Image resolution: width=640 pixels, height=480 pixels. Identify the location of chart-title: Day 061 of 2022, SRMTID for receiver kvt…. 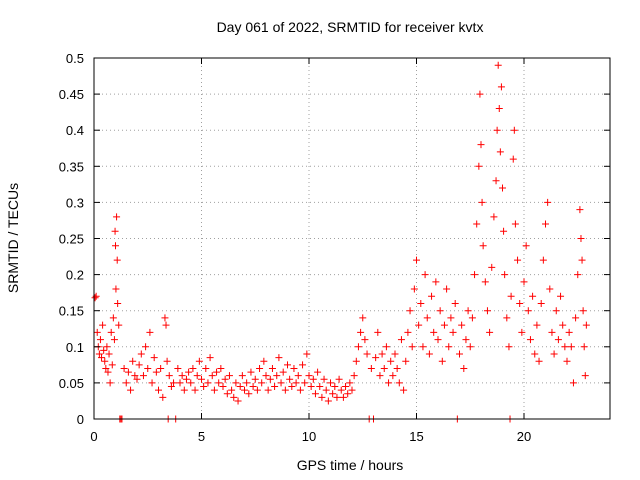
(350, 27).